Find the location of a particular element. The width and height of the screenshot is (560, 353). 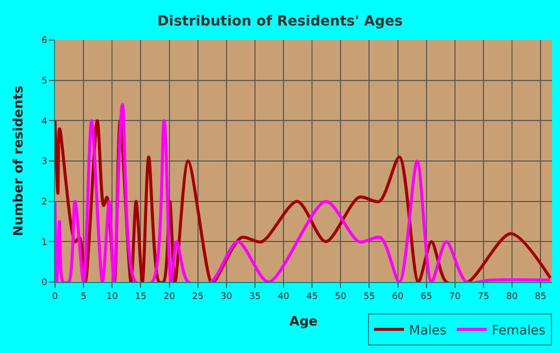

x-tick-label: 85 is located at coordinates (540, 297).